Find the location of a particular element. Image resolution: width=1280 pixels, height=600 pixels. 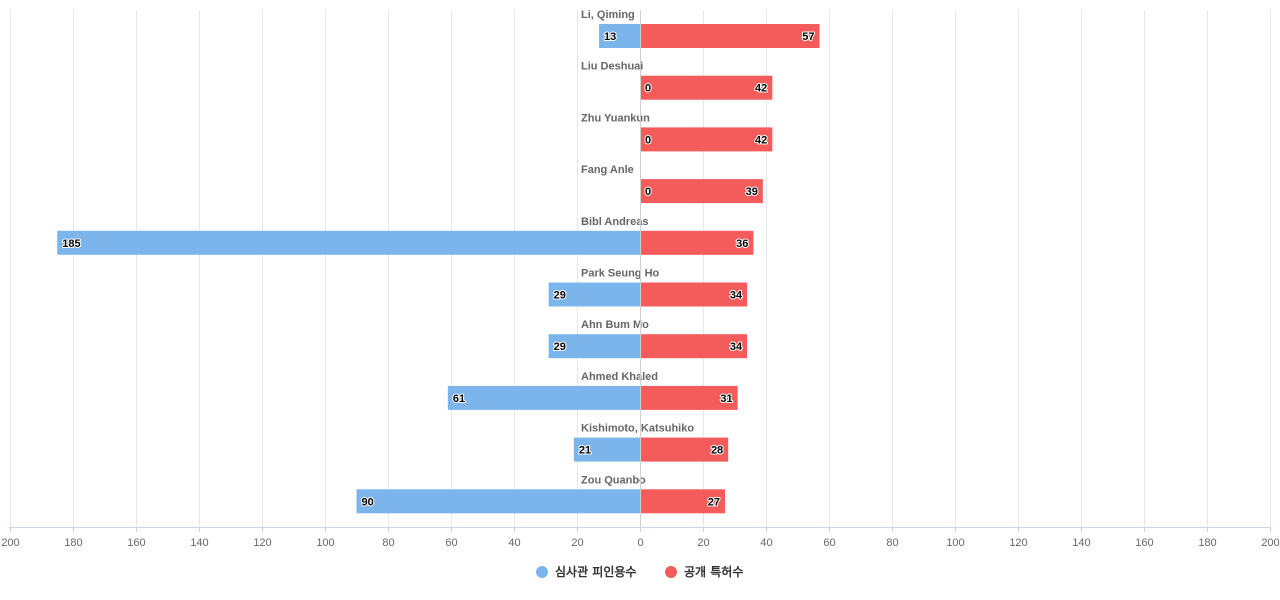

data-label-left: 90 is located at coordinates (368, 502).